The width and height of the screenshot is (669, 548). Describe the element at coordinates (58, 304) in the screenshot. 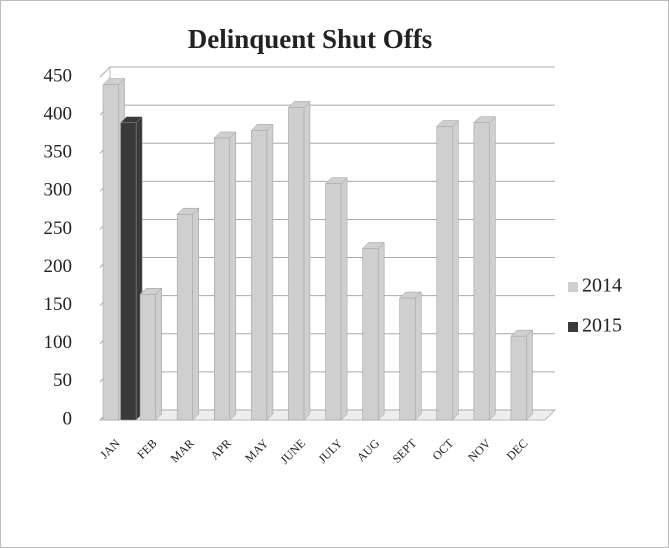

I see `y-tick-label: 150` at that location.